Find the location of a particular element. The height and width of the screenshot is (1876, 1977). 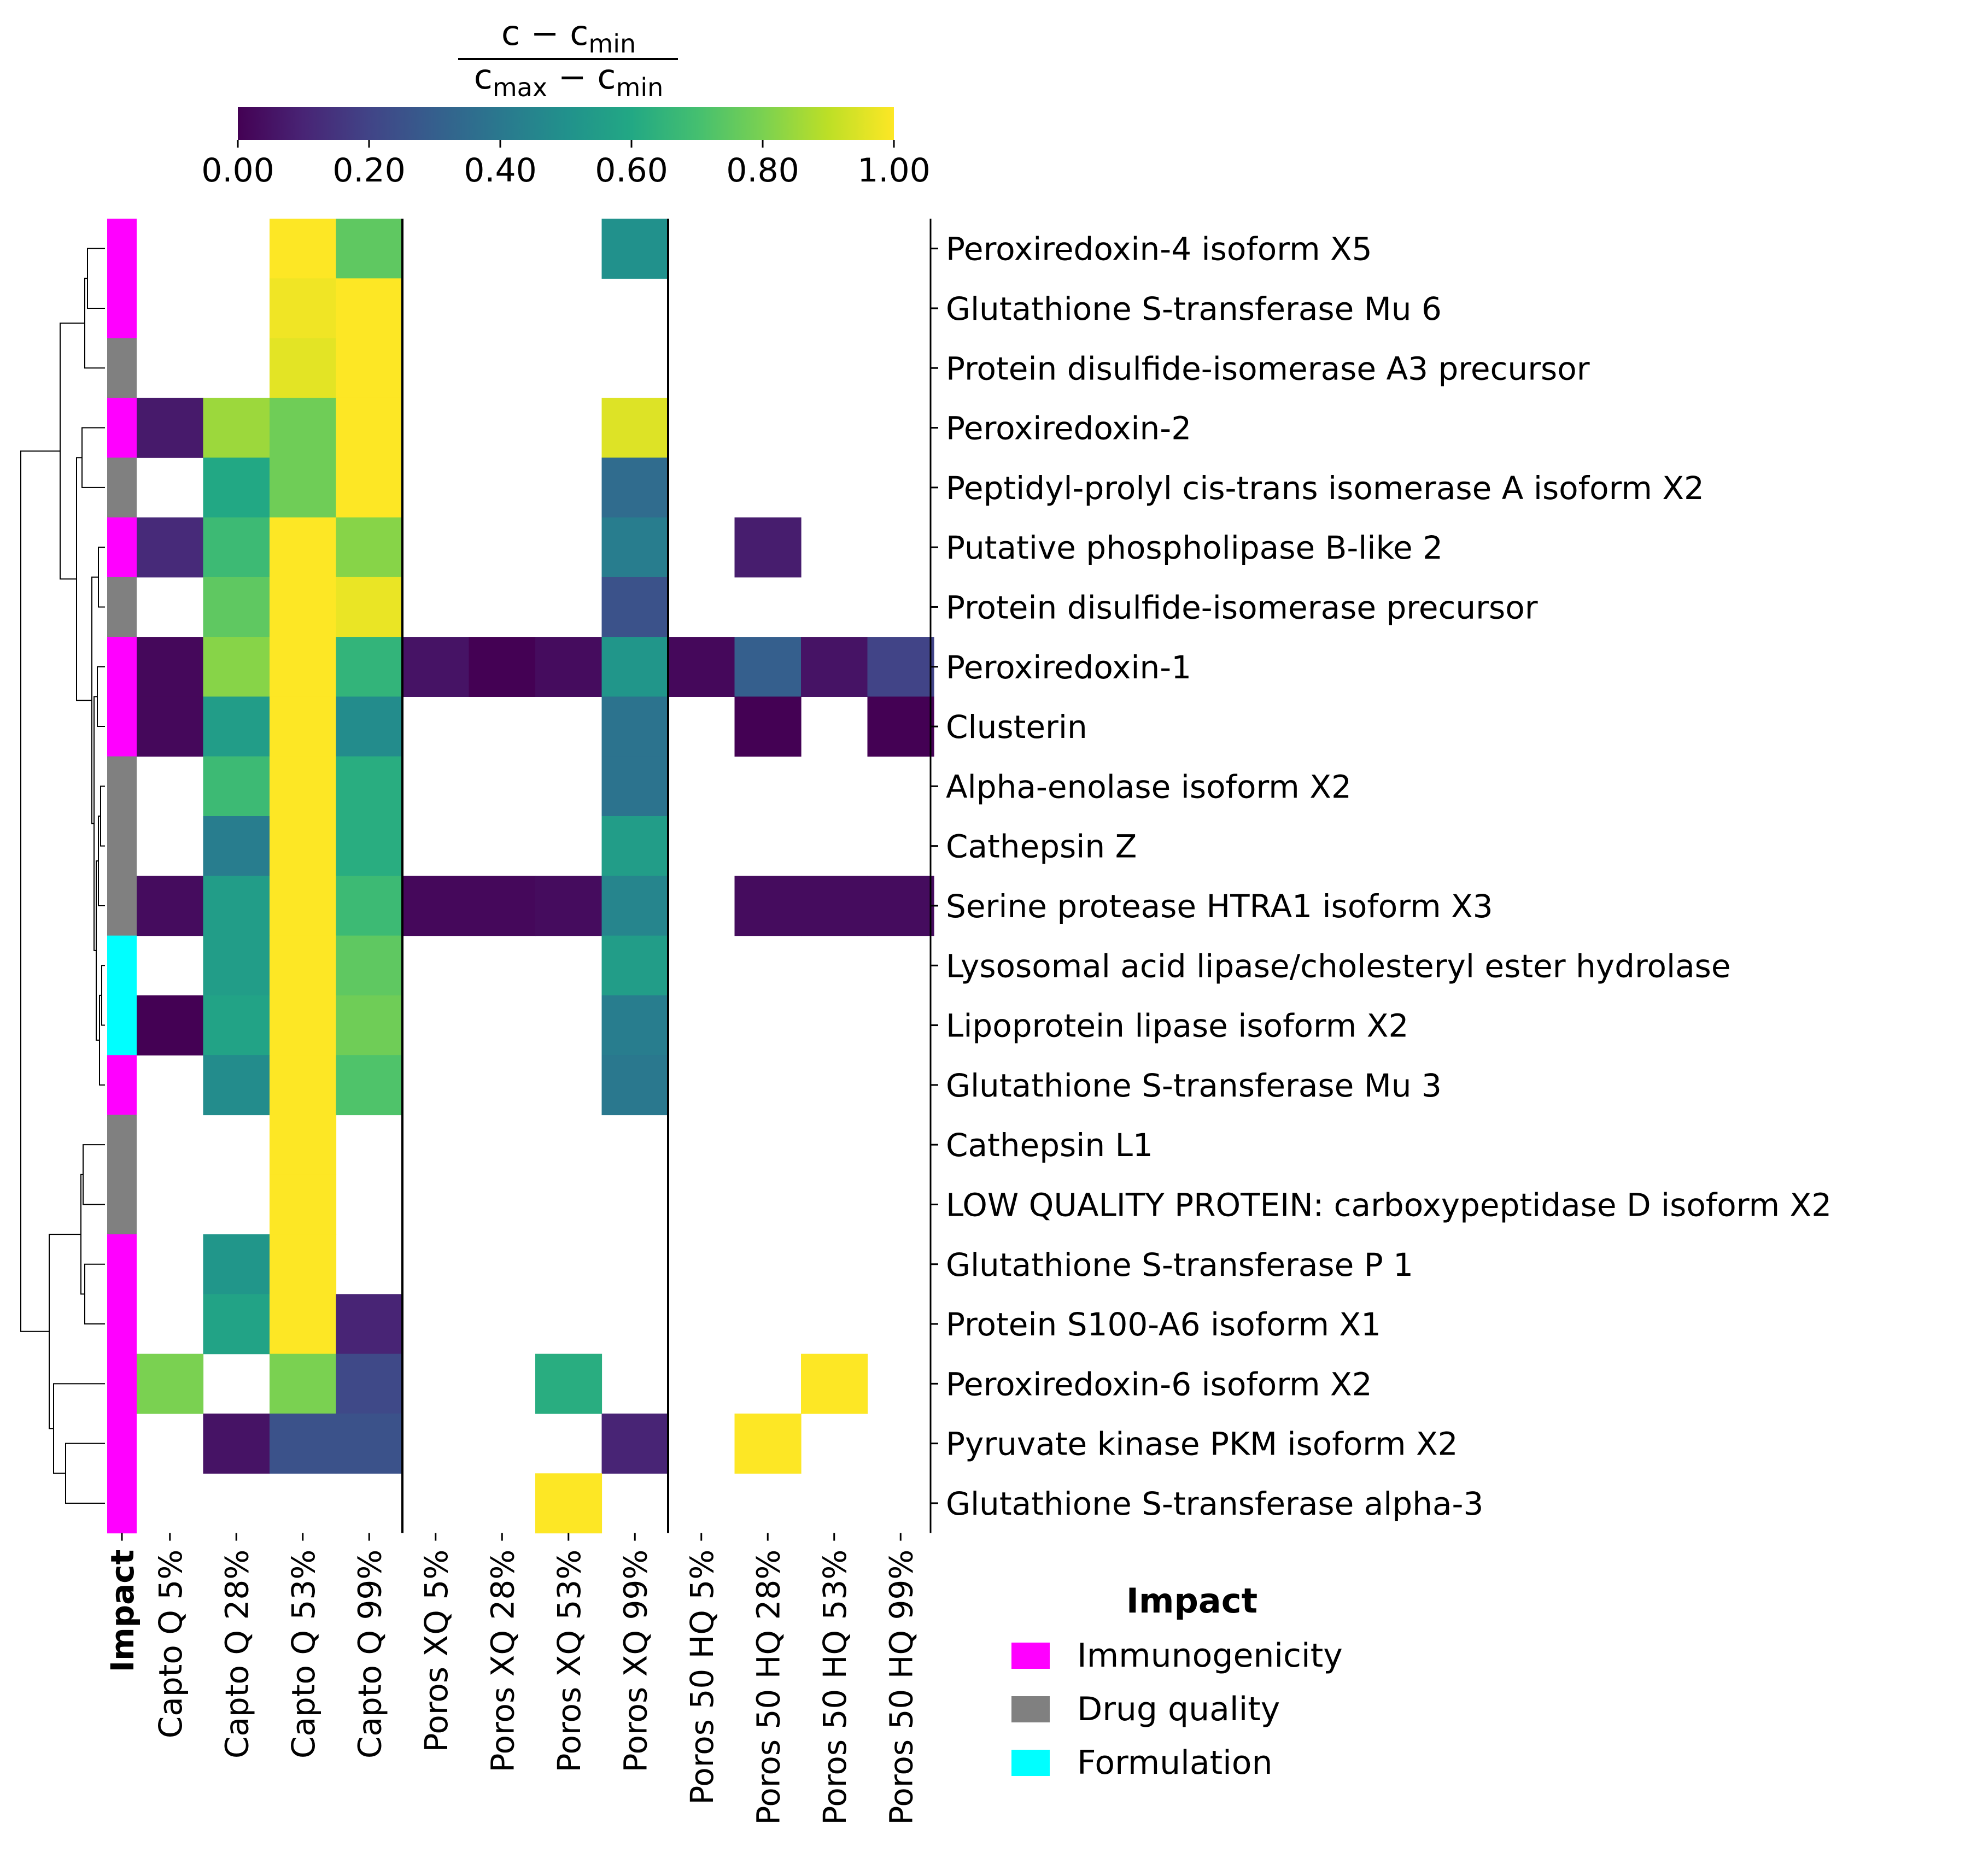

colorbar-tick-label: 0.60 is located at coordinates (631, 170).